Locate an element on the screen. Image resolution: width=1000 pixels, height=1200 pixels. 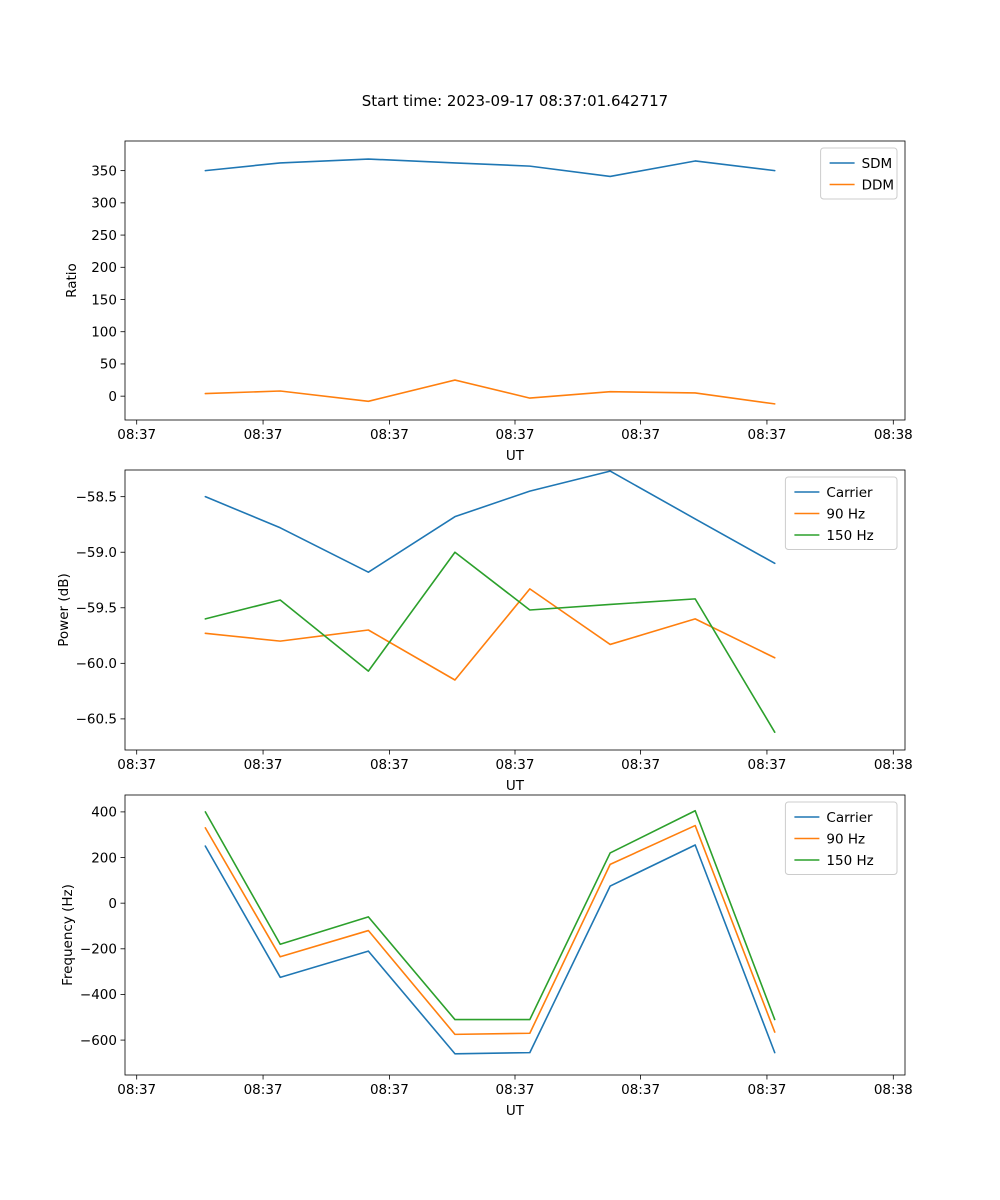
y-tick-label: 50 is located at coordinates (108, 365).